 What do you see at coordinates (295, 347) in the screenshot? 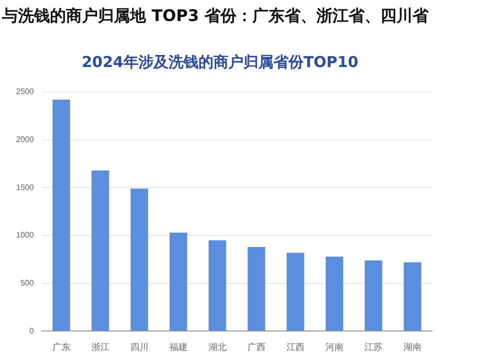
I see `x-tick-label: 江西` at bounding box center [295, 347].